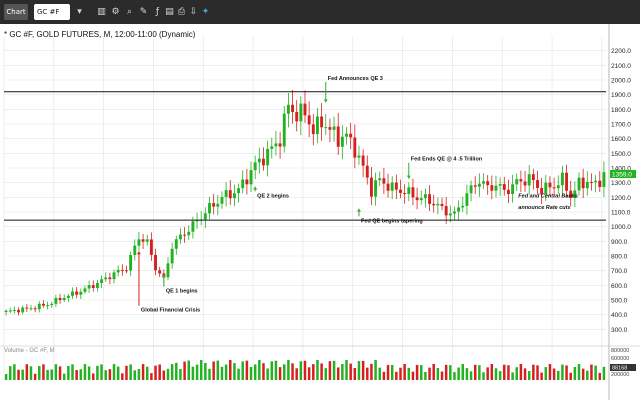 The image size is (640, 400). I want to click on annotation: Fed Announces QE 3, so click(353, 89).